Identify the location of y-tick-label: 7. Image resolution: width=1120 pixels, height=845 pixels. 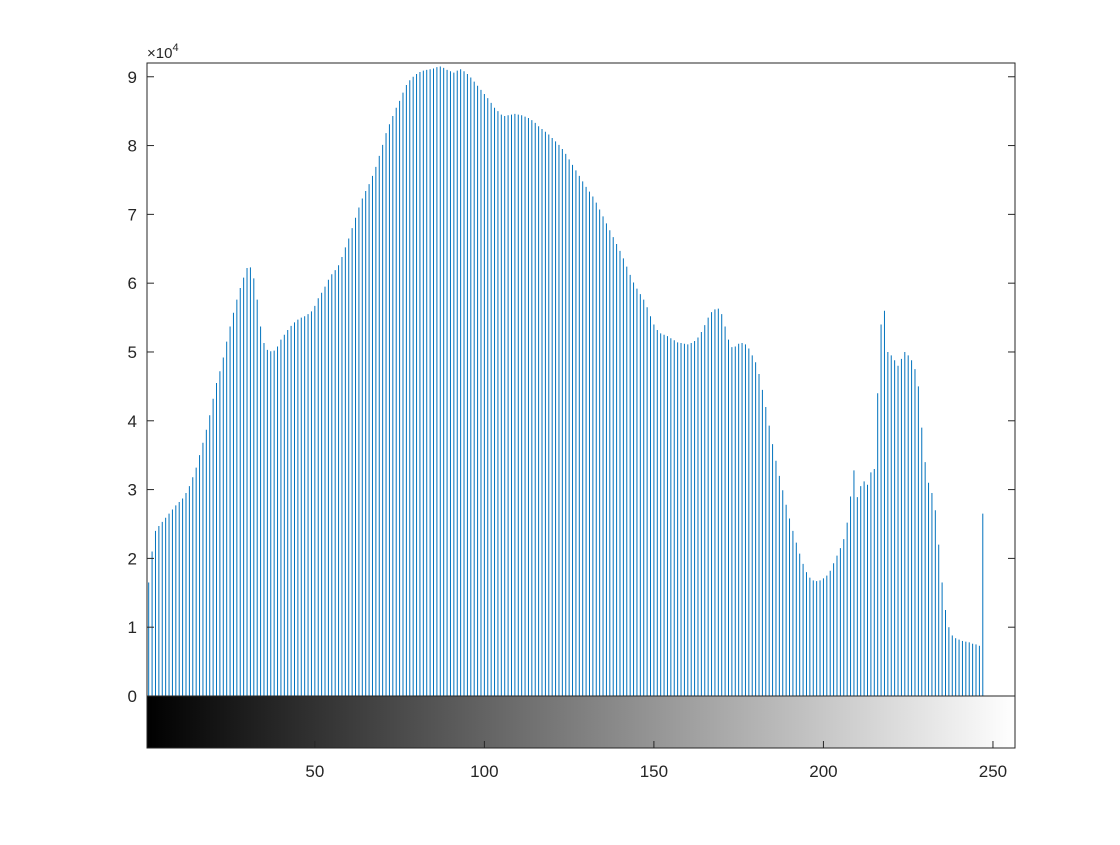
(132, 214).